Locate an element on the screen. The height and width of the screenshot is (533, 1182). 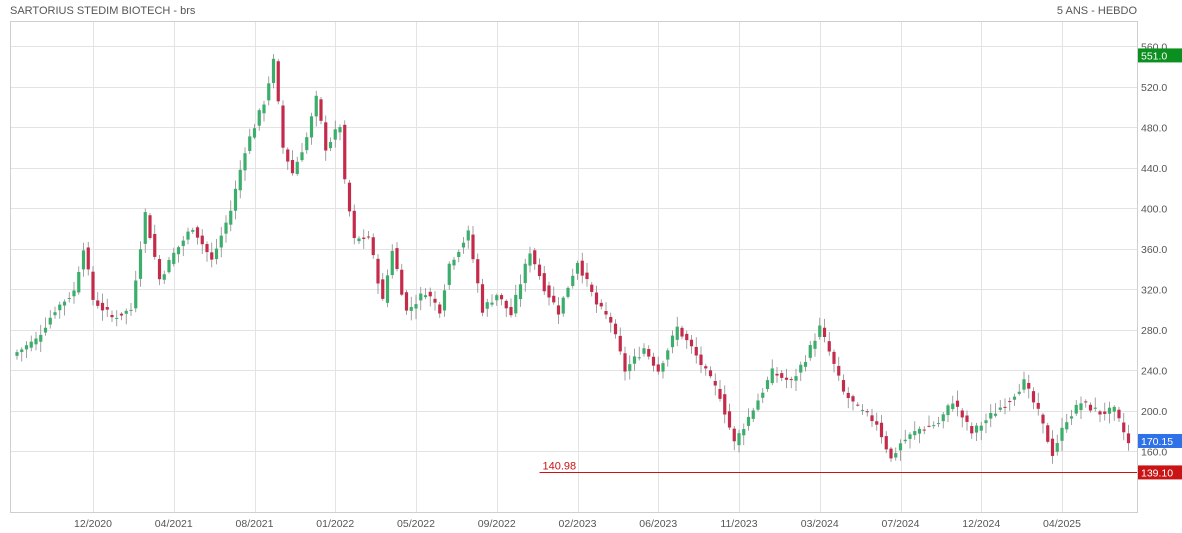
y-tick-label: 520.0 is located at coordinates (1154, 88).